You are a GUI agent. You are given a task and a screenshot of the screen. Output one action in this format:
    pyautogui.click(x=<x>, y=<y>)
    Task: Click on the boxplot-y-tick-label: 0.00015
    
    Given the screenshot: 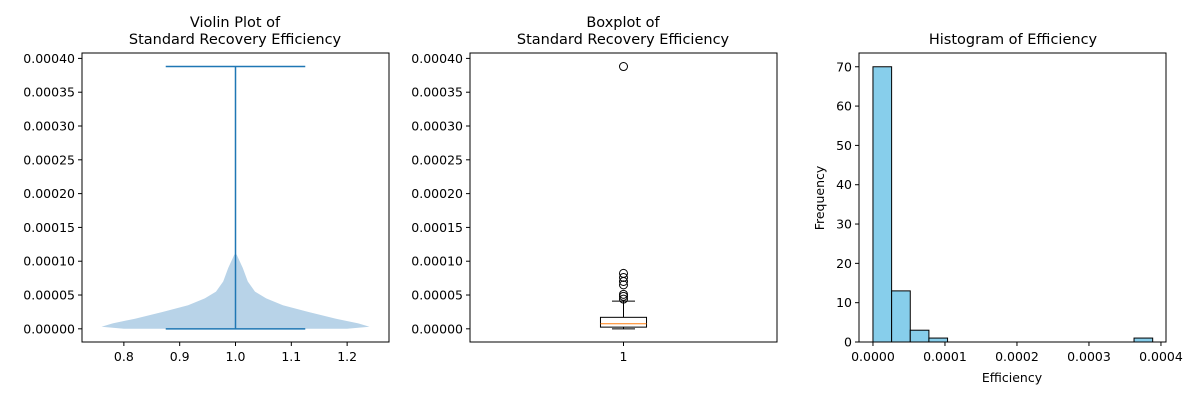 What is the action you would take?
    pyautogui.click(x=437, y=227)
    